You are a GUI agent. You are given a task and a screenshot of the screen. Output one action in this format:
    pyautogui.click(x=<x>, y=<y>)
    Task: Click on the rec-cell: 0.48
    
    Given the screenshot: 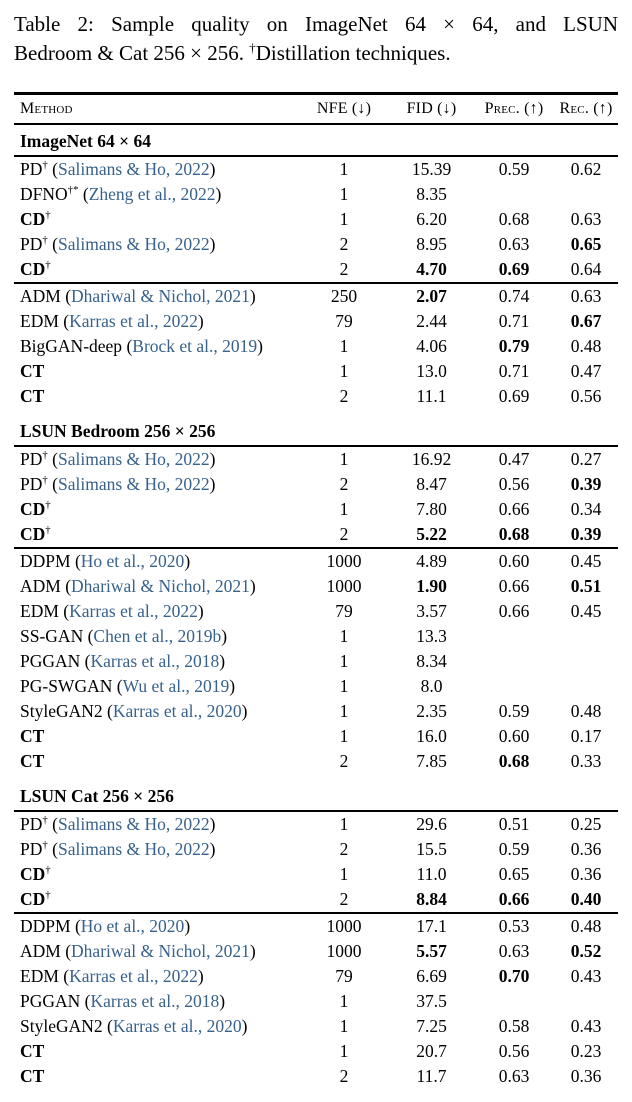 What is the action you would take?
    pyautogui.click(x=586, y=925)
    